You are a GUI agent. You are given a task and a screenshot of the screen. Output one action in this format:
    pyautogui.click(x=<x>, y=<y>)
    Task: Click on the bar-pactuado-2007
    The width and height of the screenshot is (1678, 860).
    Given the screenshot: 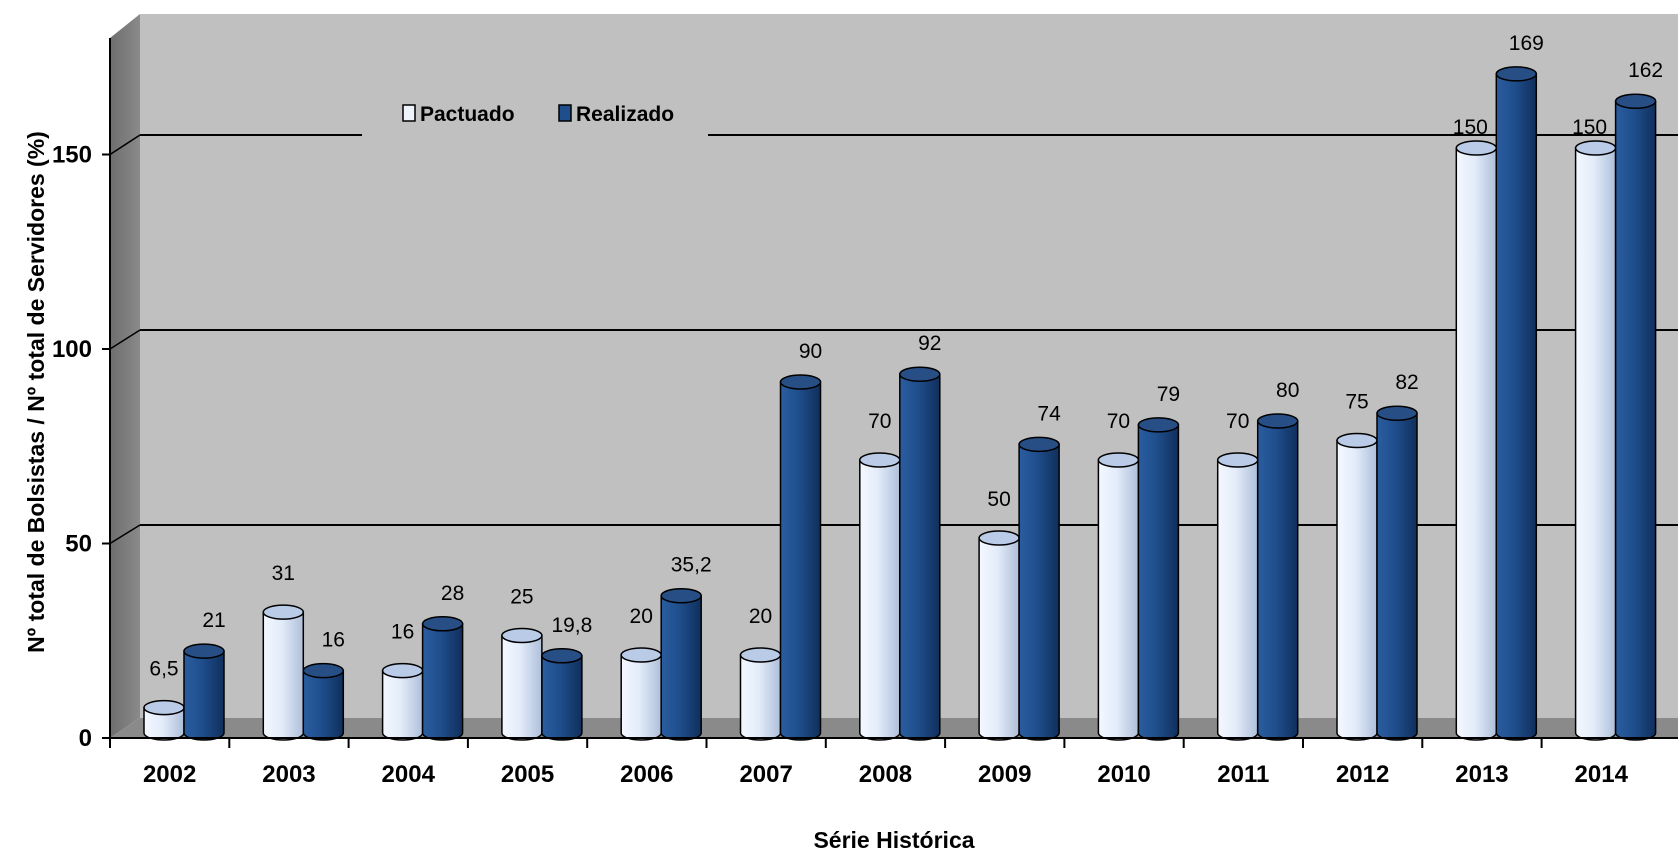 What is the action you would take?
    pyautogui.click(x=760, y=694)
    